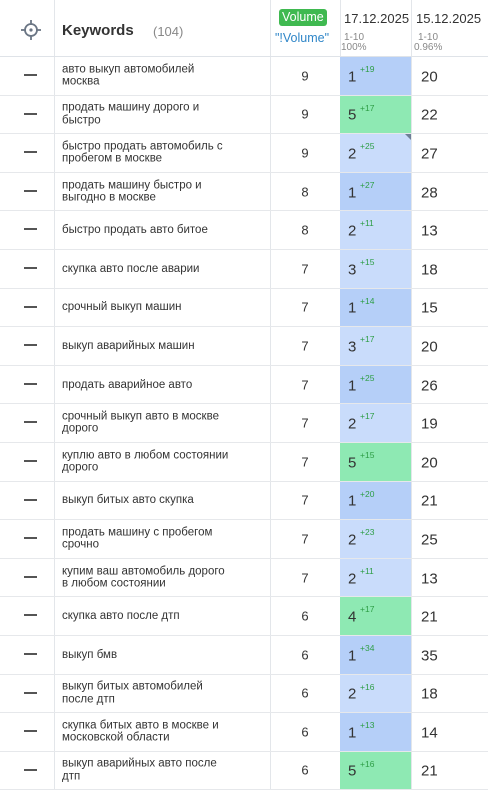 The image size is (488, 790). What do you see at coordinates (128, 345) in the screenshot?
I see `keyword-text: выкуп аварийных машин` at bounding box center [128, 345].